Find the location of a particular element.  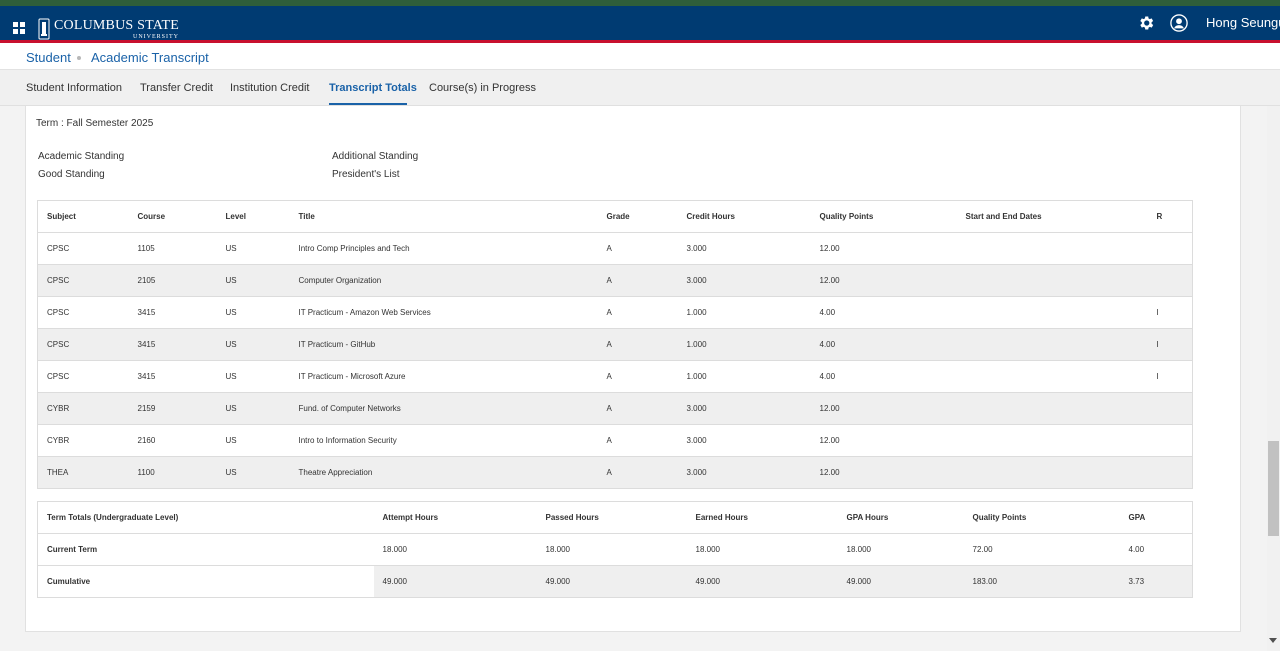

column-header: GPA Hours is located at coordinates (900, 517).